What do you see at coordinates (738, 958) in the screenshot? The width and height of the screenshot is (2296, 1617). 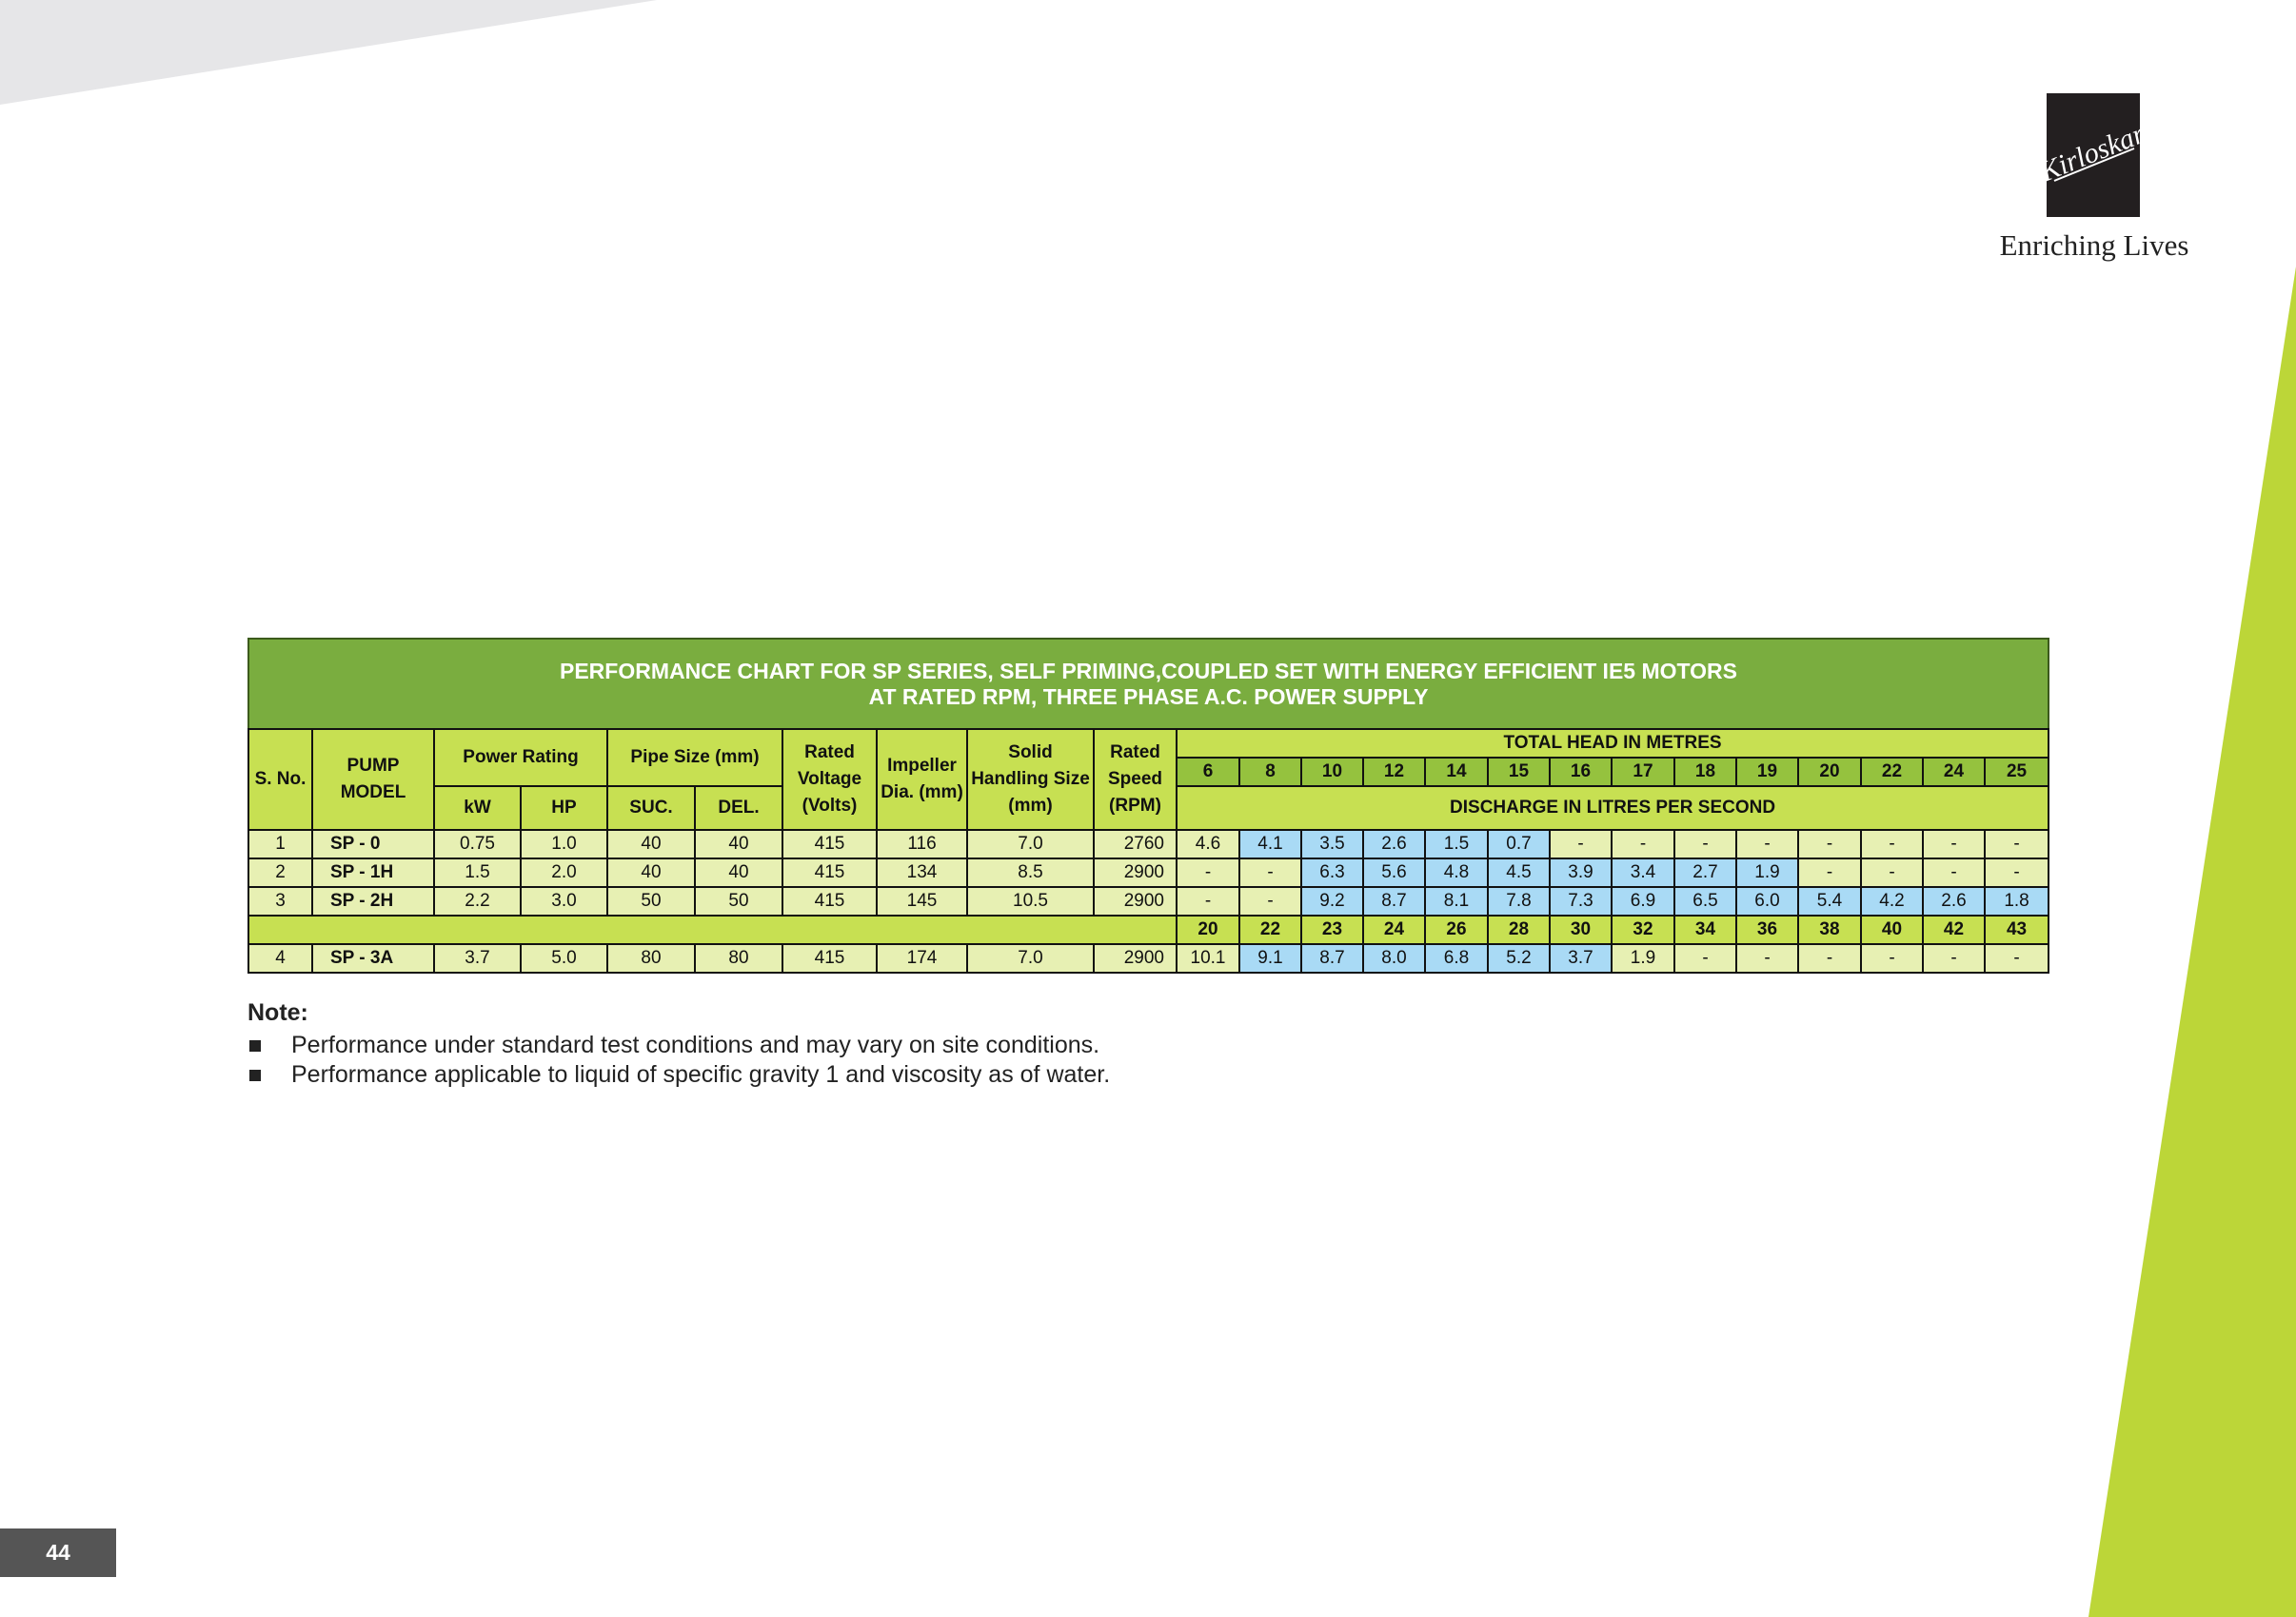 I see `cell-del: 80` at bounding box center [738, 958].